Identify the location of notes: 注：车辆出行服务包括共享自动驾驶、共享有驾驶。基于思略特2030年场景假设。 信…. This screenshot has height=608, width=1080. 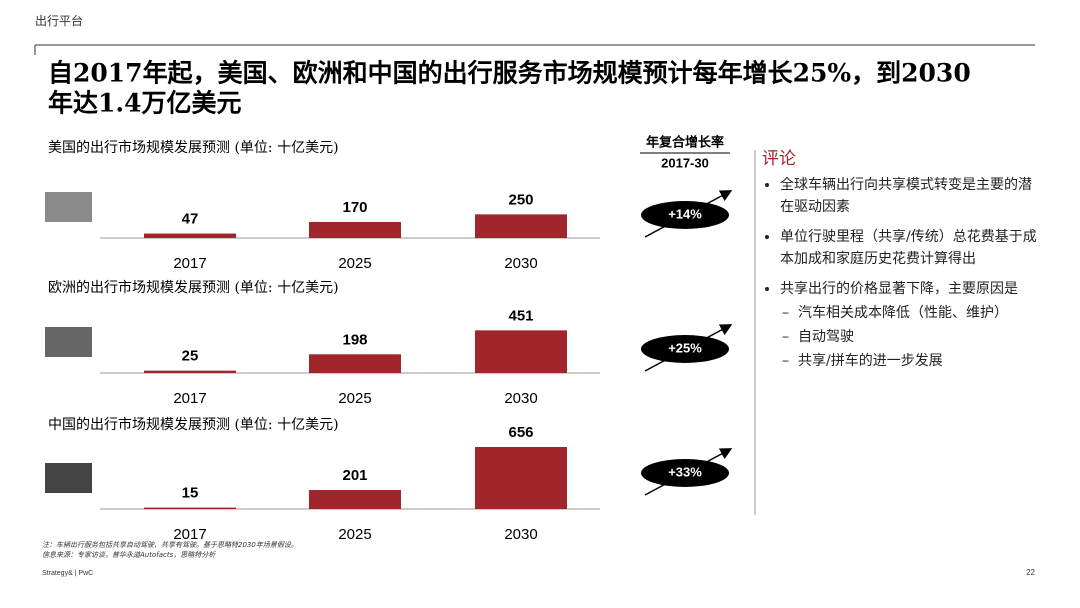
(170, 550).